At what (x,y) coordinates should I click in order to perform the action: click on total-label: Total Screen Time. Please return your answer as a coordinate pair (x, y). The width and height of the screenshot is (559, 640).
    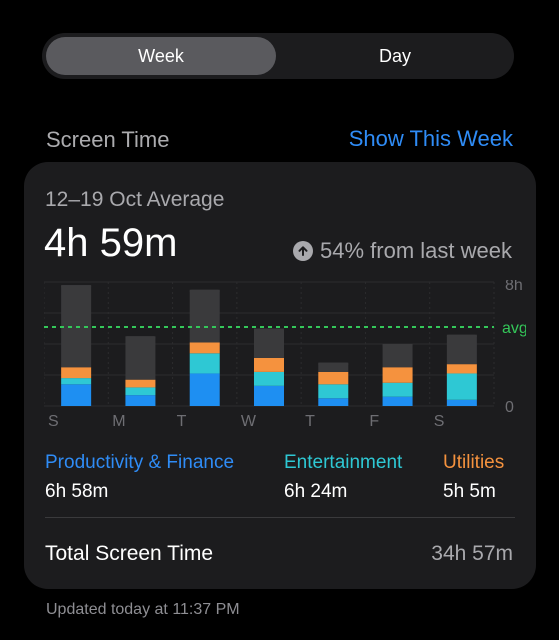
    Looking at the image, I should click on (129, 553).